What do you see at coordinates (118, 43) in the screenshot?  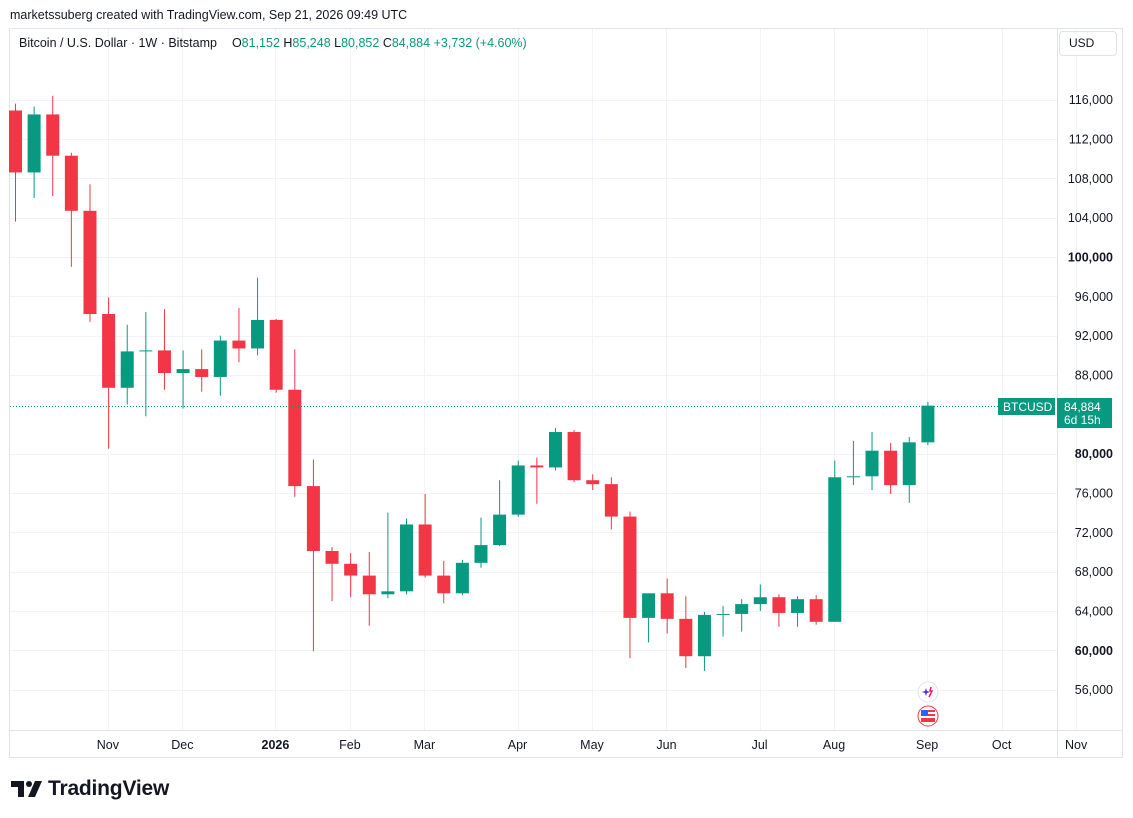 I see `symbol-description: Bitcoin / U.S. Dollar · 1W · Bitstamp` at bounding box center [118, 43].